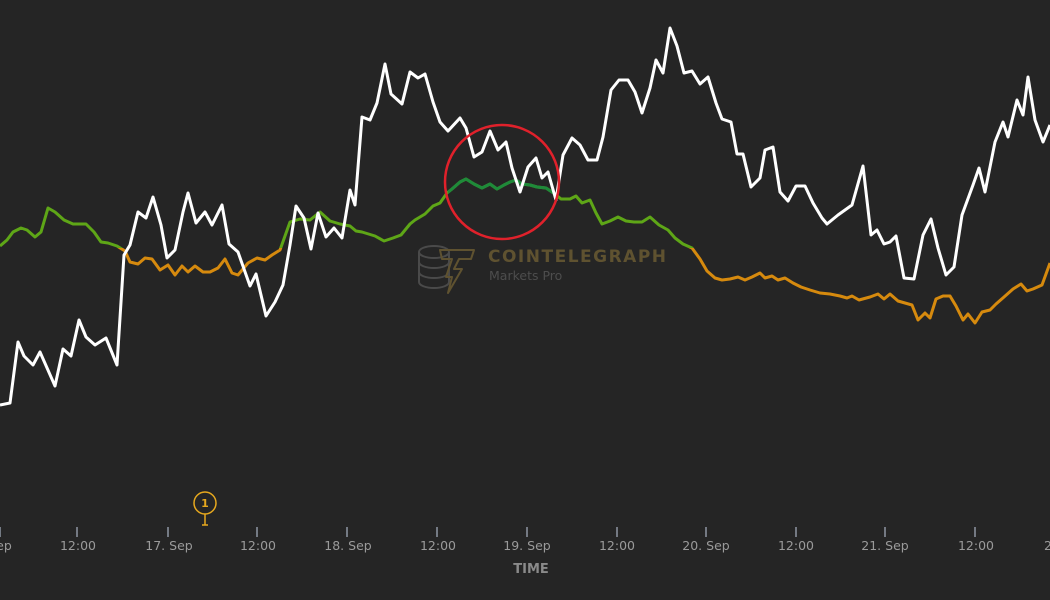  I want to click on svg-text: 21. Sep, so click(884, 545).